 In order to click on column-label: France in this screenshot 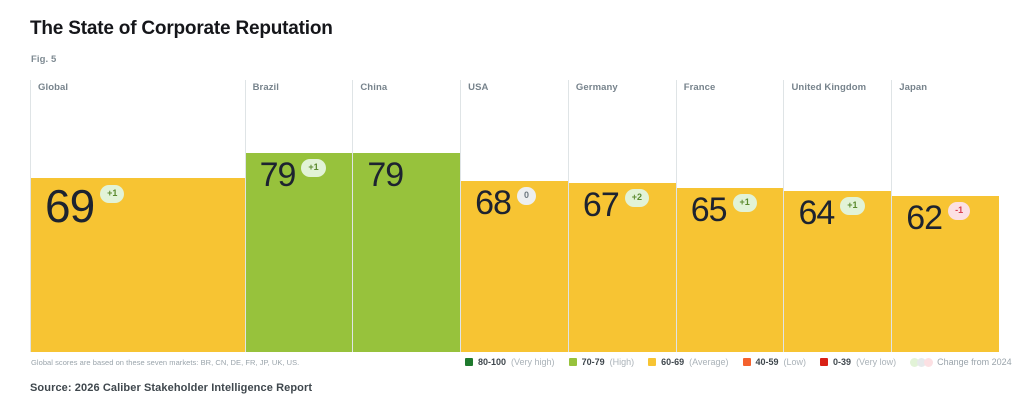, I will do `click(699, 87)`.